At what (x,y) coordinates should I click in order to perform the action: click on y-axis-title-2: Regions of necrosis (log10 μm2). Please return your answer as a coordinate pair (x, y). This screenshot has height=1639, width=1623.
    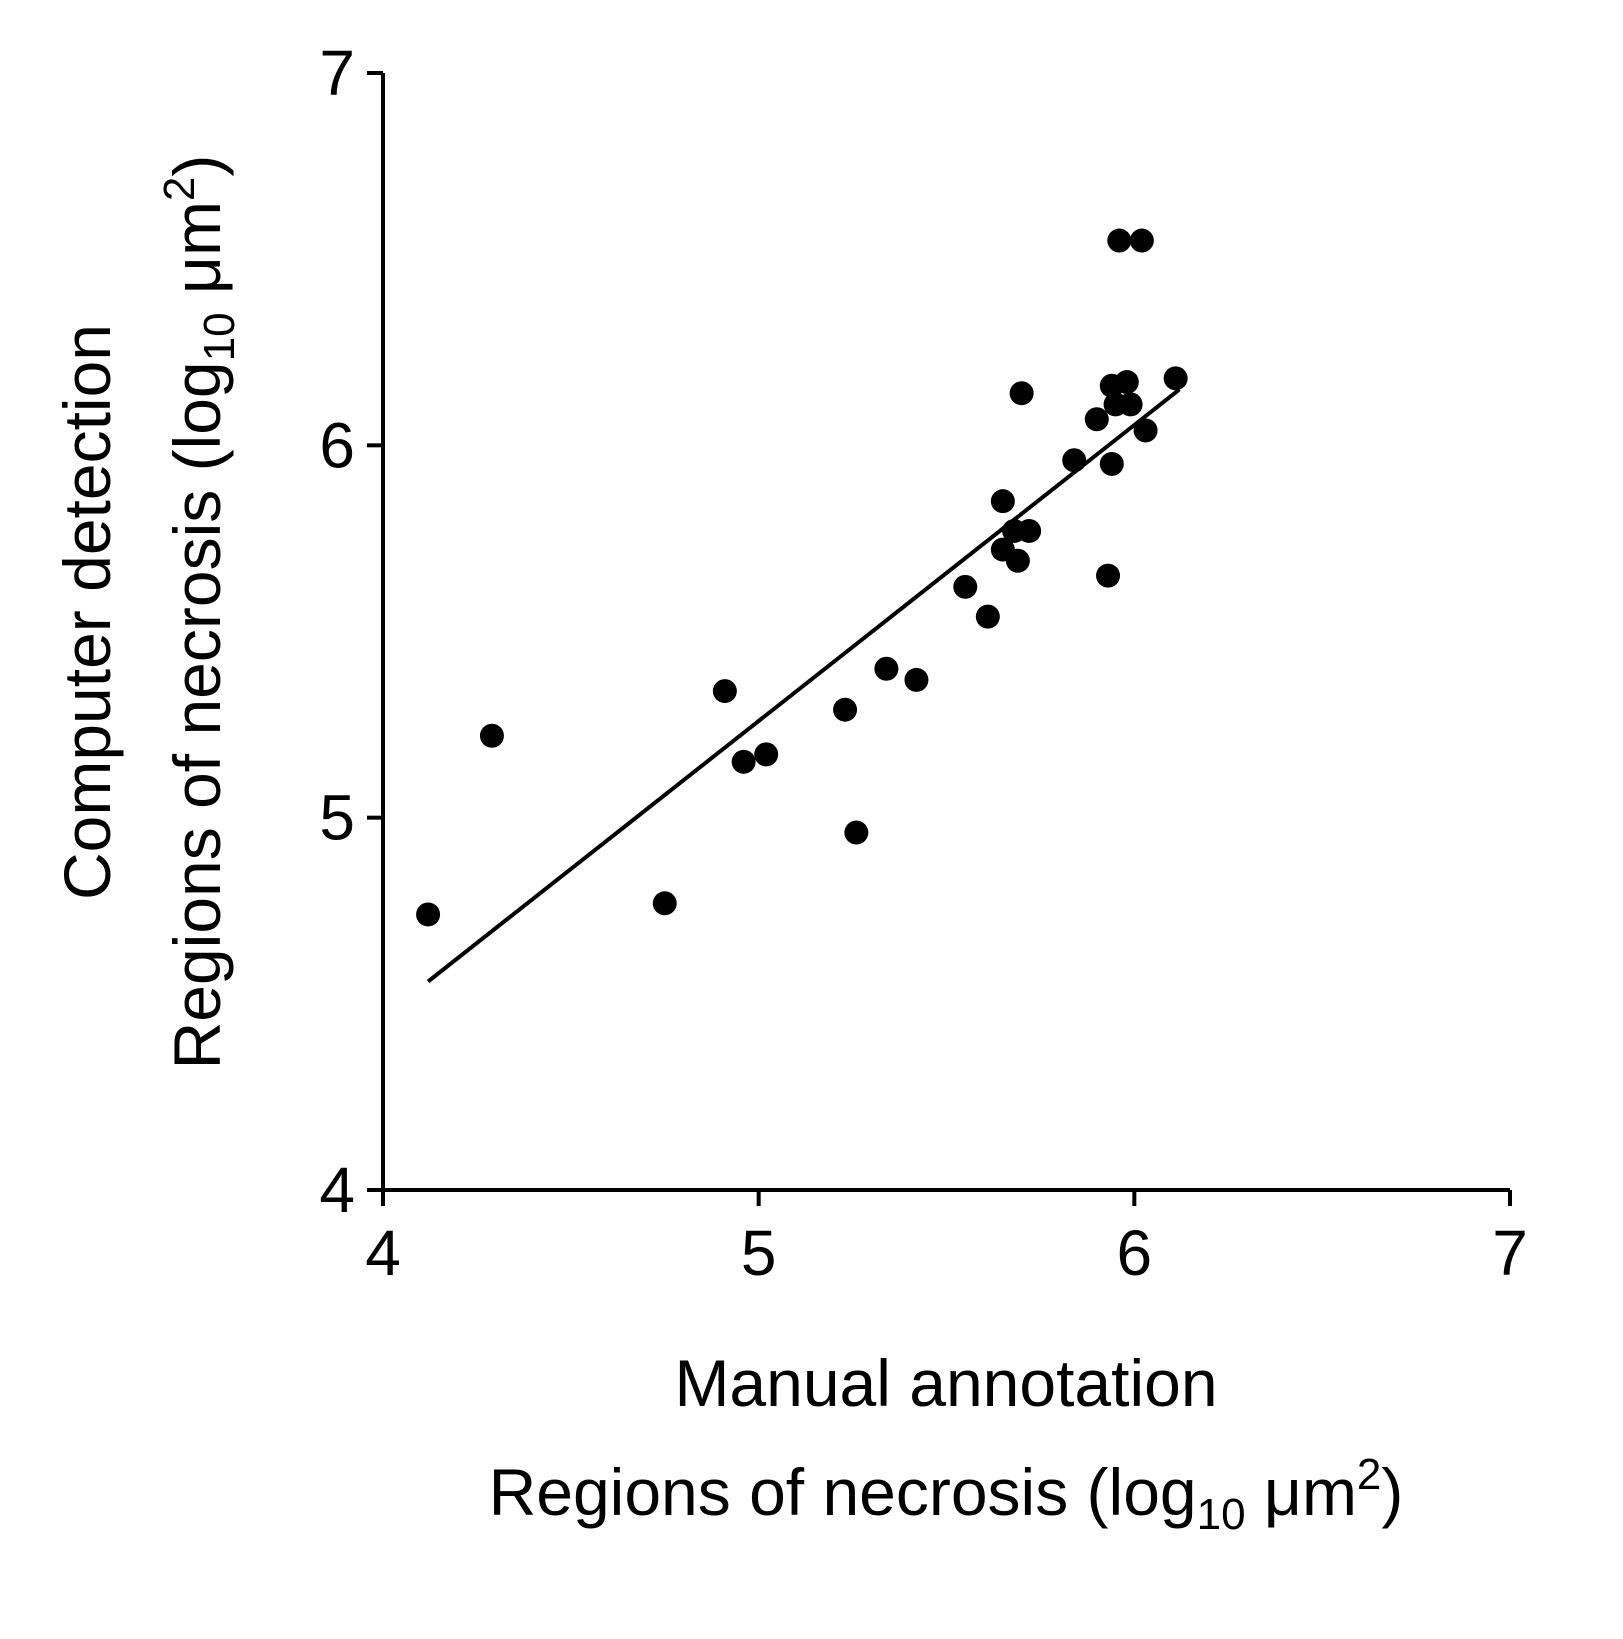
    Looking at the image, I should click on (199, 612).